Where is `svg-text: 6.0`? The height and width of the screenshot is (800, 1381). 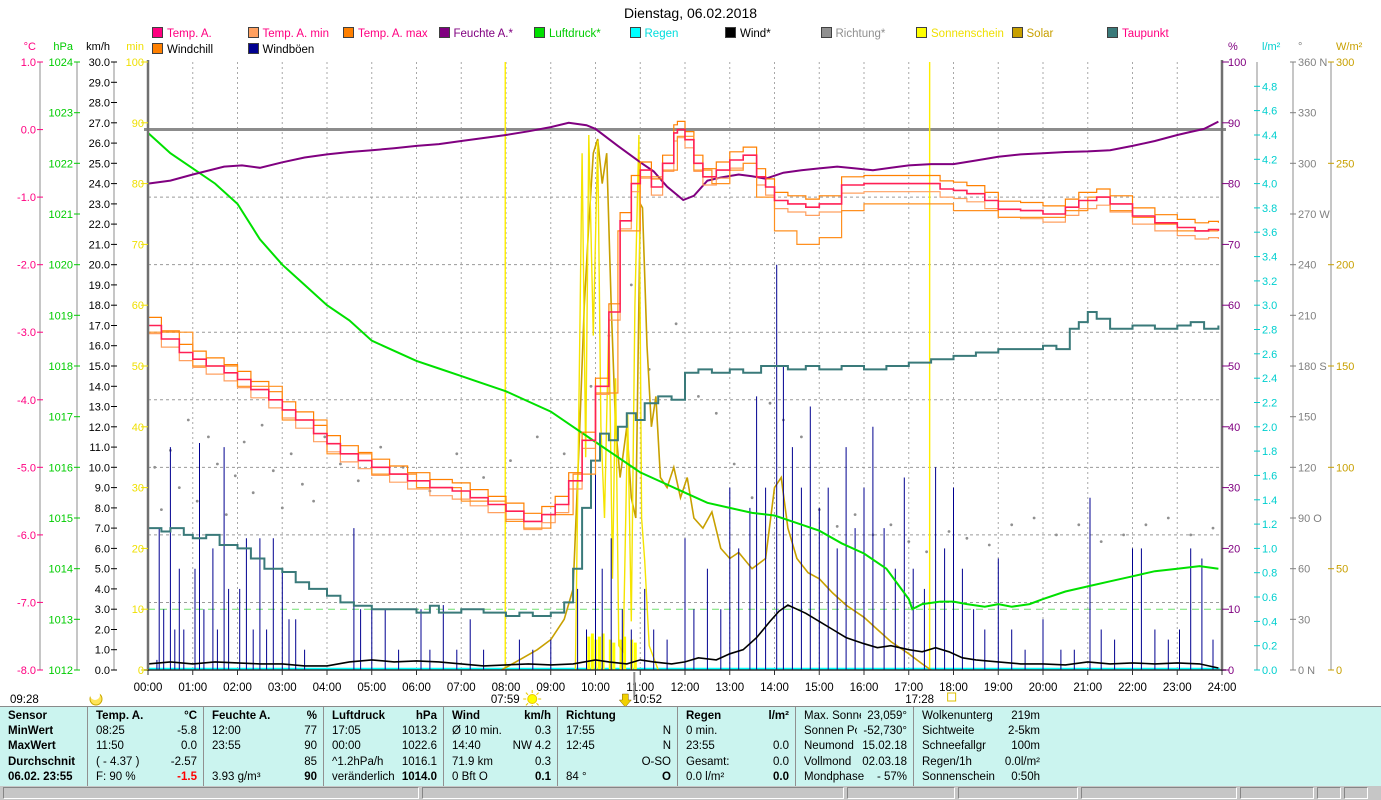
svg-text: 6.0 is located at coordinates (102, 549).